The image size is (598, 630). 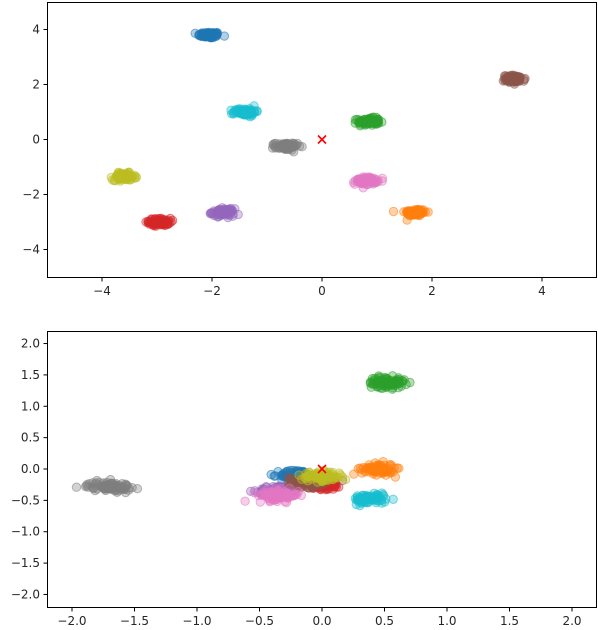 I want to click on y-tick-label: 0.0, so click(x=30, y=469).